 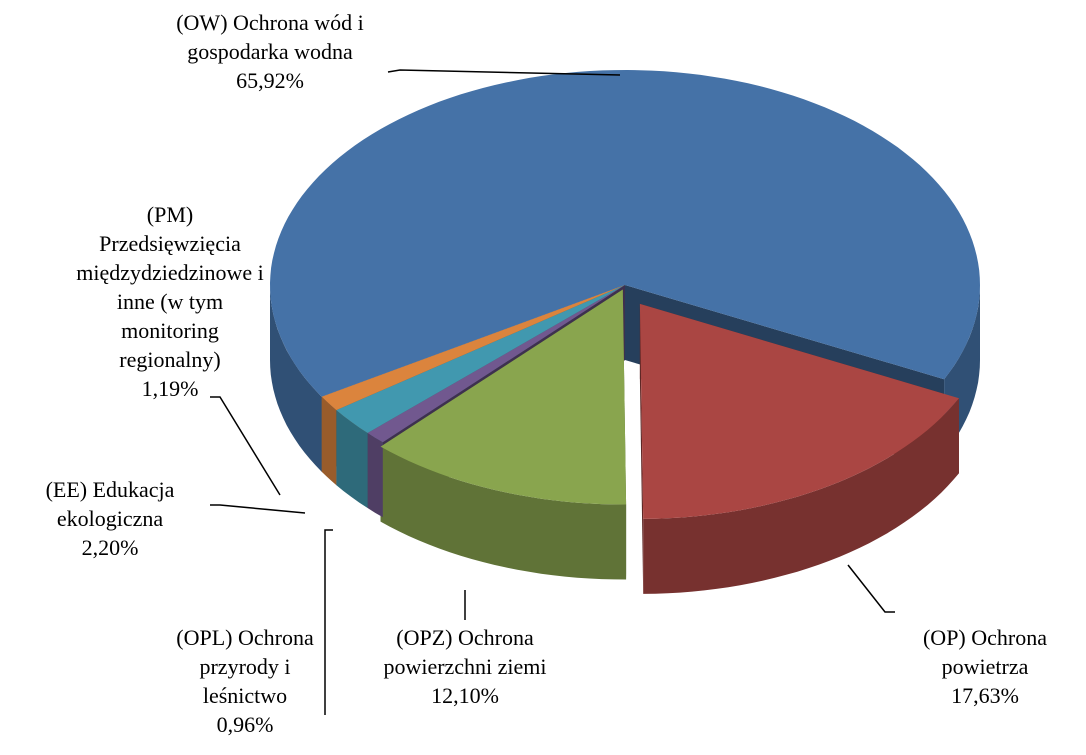 What do you see at coordinates (270, 80) in the screenshot?
I see `value-label: 65,92%` at bounding box center [270, 80].